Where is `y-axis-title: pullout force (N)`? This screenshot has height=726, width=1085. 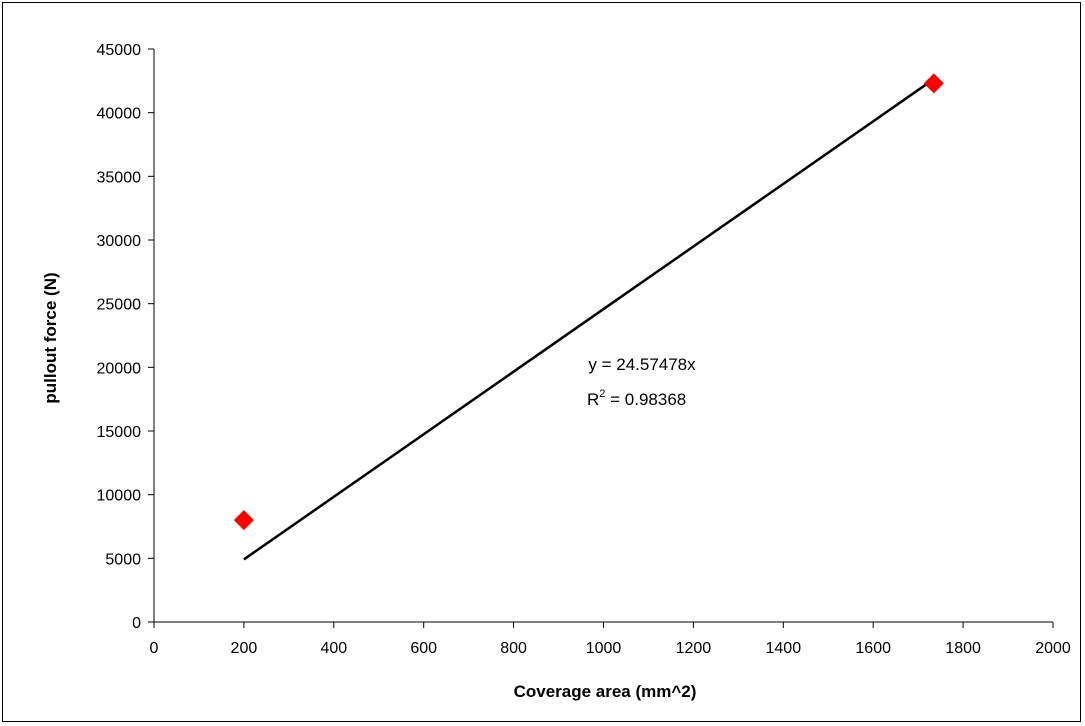 y-axis-title: pullout force (N) is located at coordinates (50, 337).